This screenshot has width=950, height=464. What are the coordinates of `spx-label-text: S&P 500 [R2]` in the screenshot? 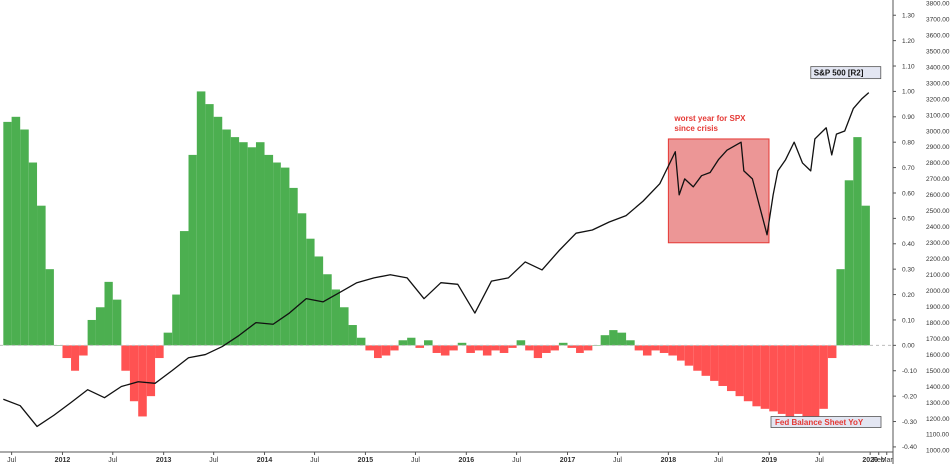 It's located at (839, 73).